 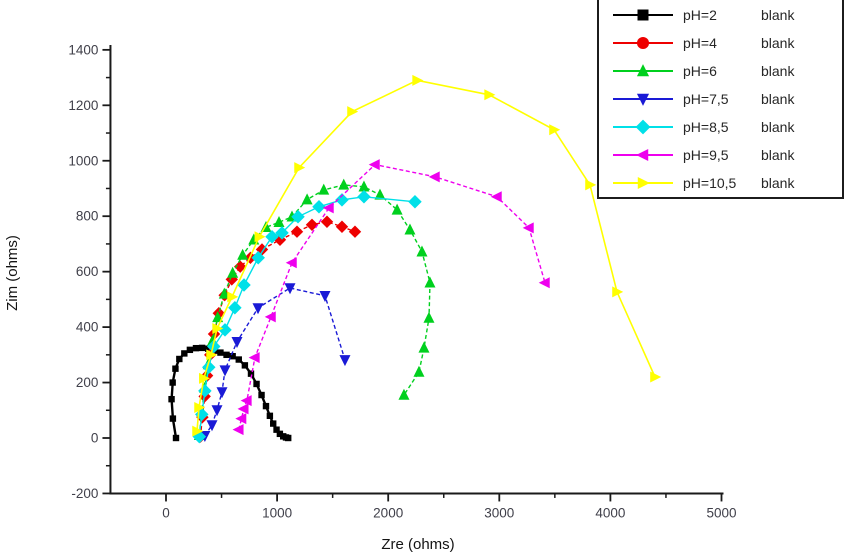 I want to click on legend-label: pH=2, so click(x=700, y=15).